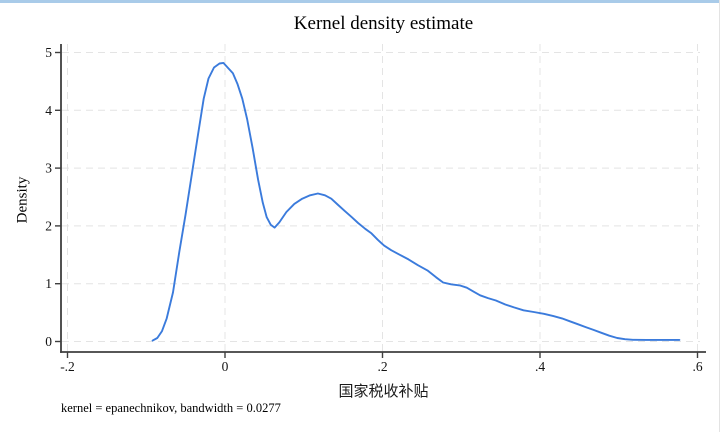 Image resolution: width=720 pixels, height=432 pixels. Describe the element at coordinates (48, 283) in the screenshot. I see `y-tick-label: 1` at that location.